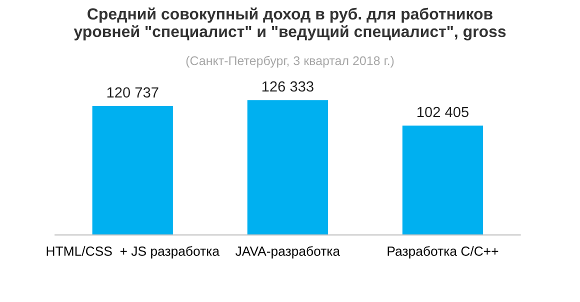 Image resolution: width=580 pixels, height=302 pixels. What do you see at coordinates (132, 92) in the screenshot?
I see `data-label: 120 737` at bounding box center [132, 92].